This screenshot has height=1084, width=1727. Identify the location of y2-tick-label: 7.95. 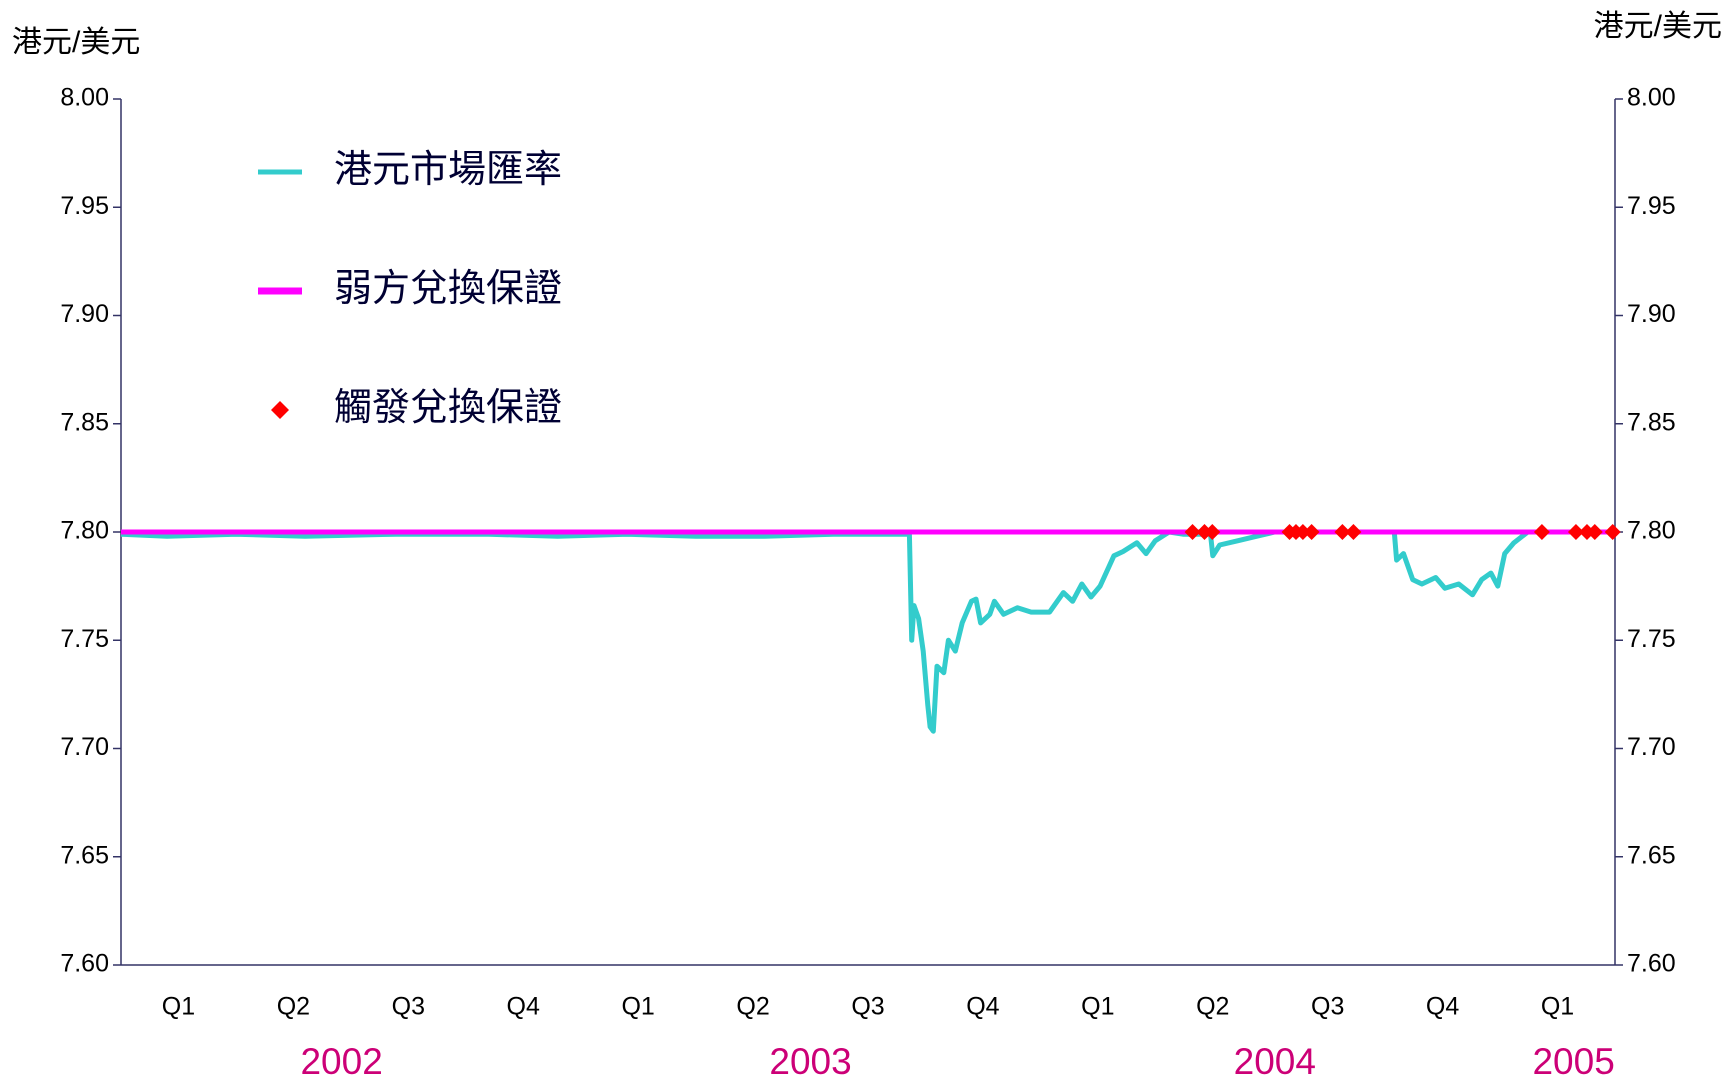
(1651, 206).